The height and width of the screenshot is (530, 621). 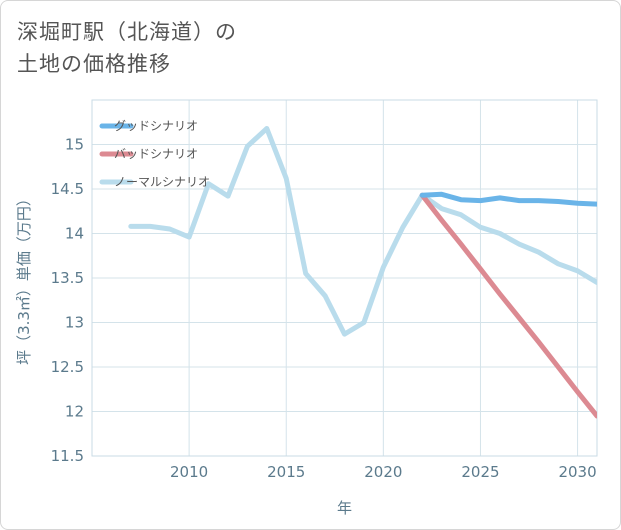 What do you see at coordinates (94, 64) in the screenshot?
I see `title-line-2: 土地の価格推移` at bounding box center [94, 64].